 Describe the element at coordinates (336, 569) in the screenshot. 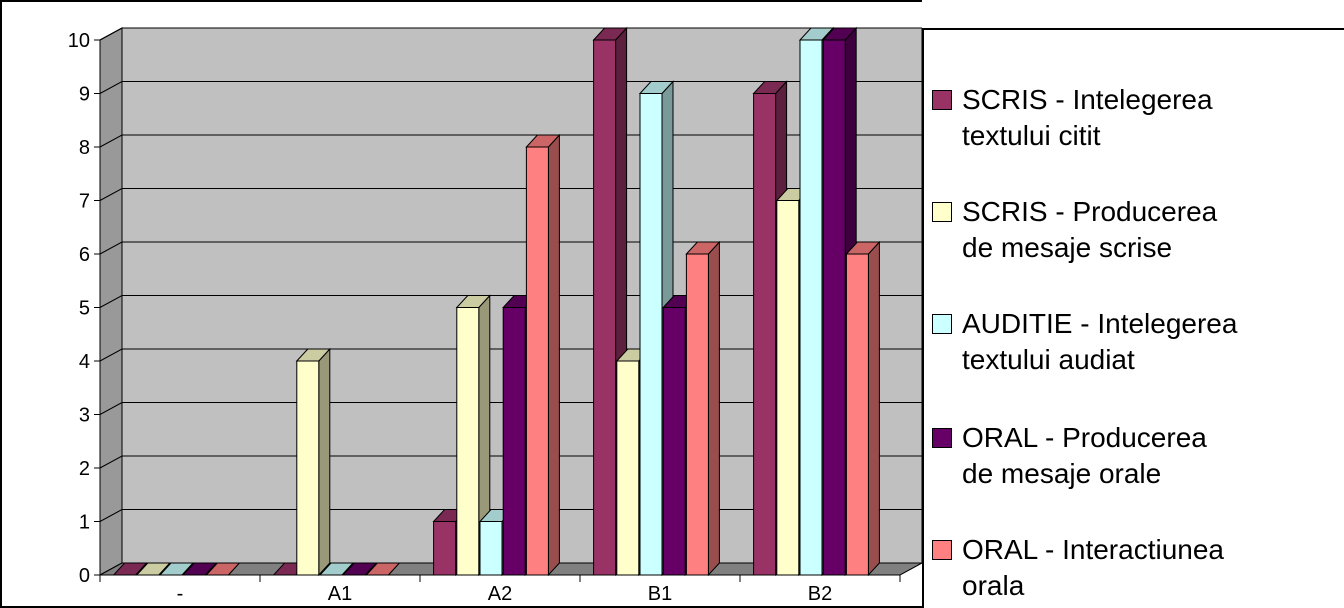

I see `bar-A1-3-top` at that location.